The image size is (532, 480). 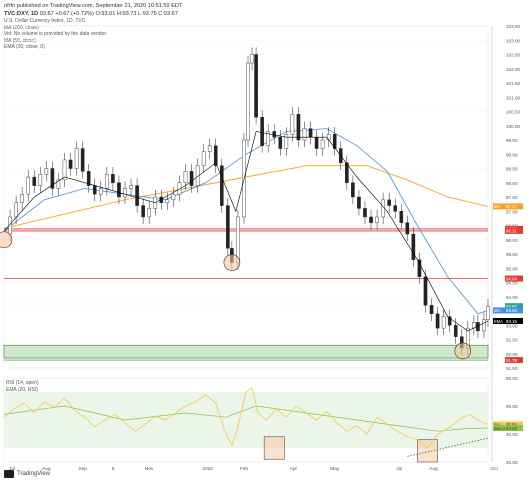 What do you see at coordinates (512, 424) in the screenshot?
I see `rsi-tag-value: 46.84` at bounding box center [512, 424].